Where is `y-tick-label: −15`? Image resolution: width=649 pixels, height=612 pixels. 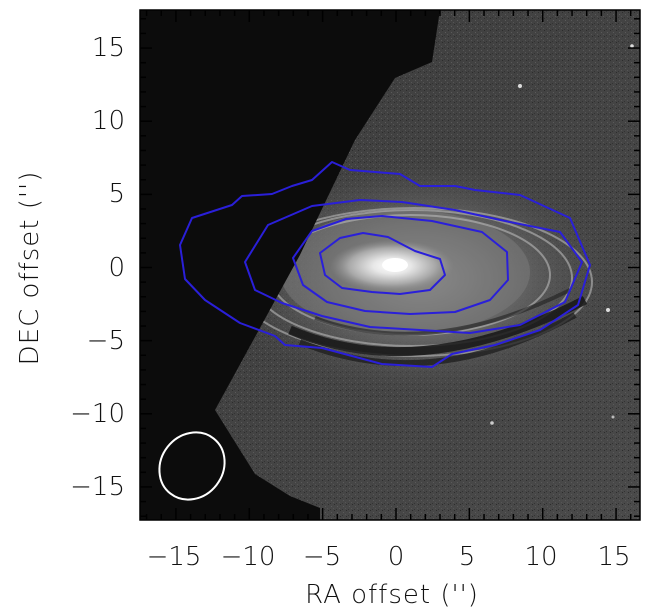
y-tick-label: −15 is located at coordinates (97, 487).